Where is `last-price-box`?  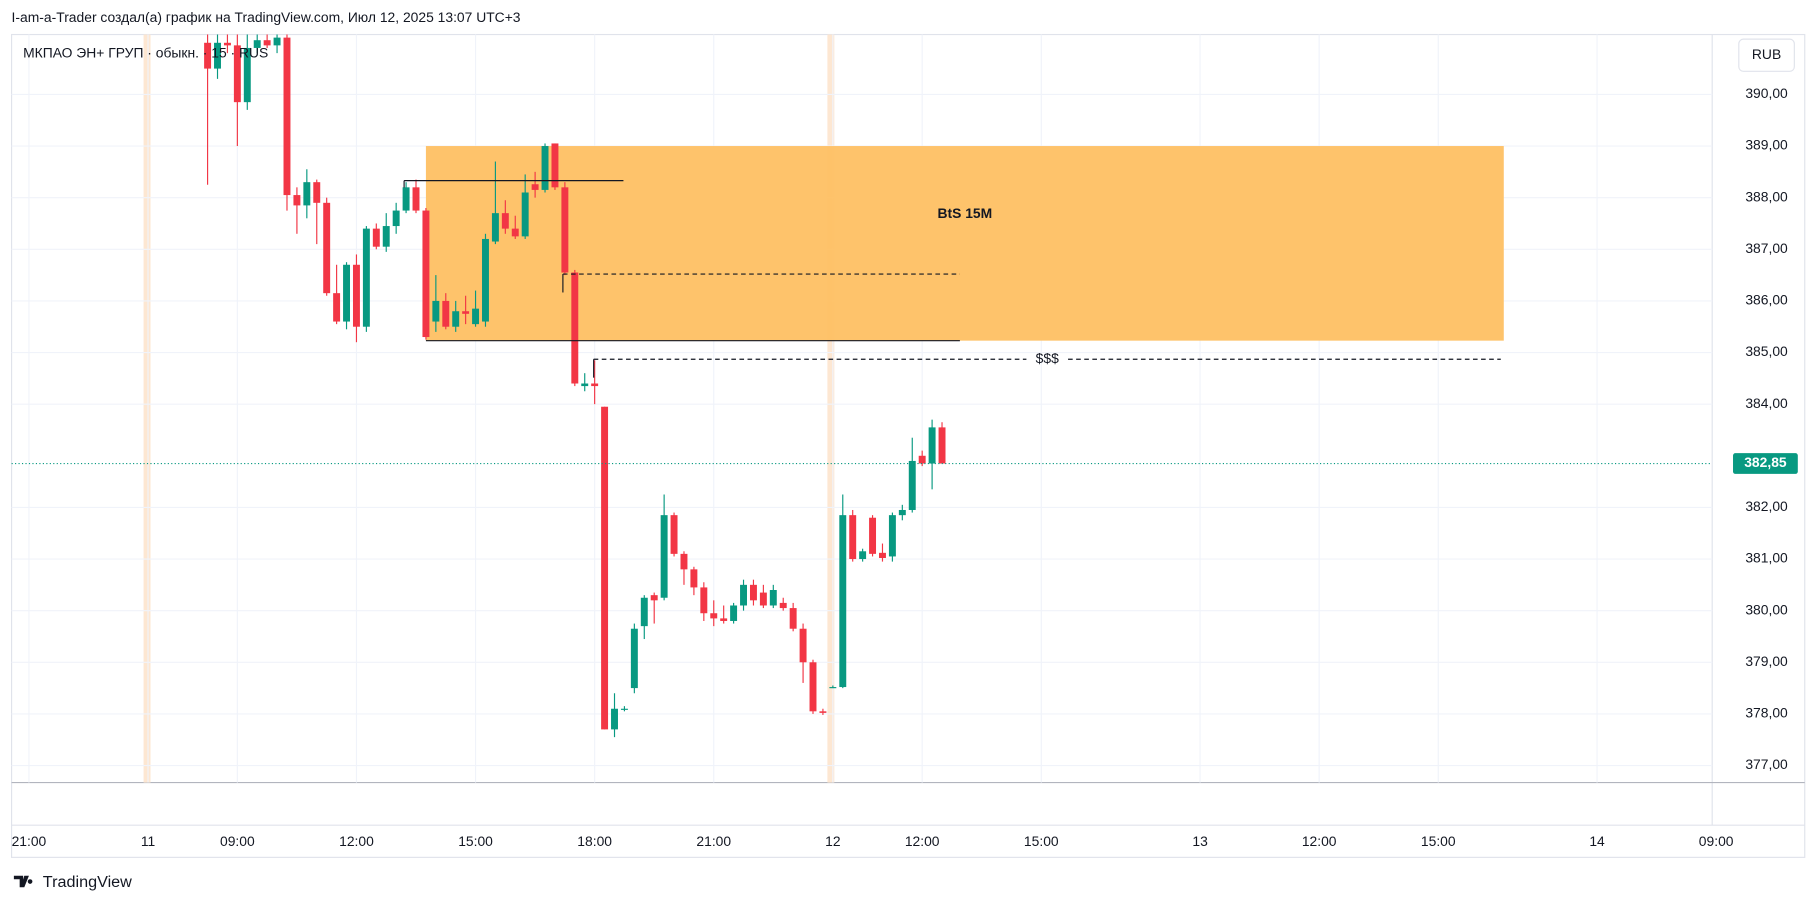
last-price-box is located at coordinates (1765, 463).